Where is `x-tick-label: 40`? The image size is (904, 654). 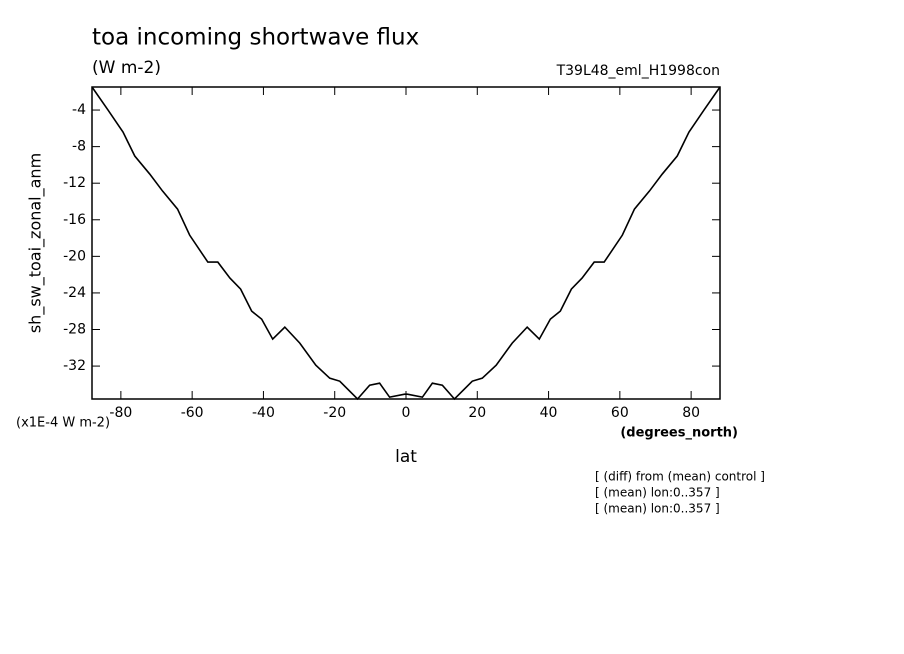
x-tick-label: 40 is located at coordinates (549, 413).